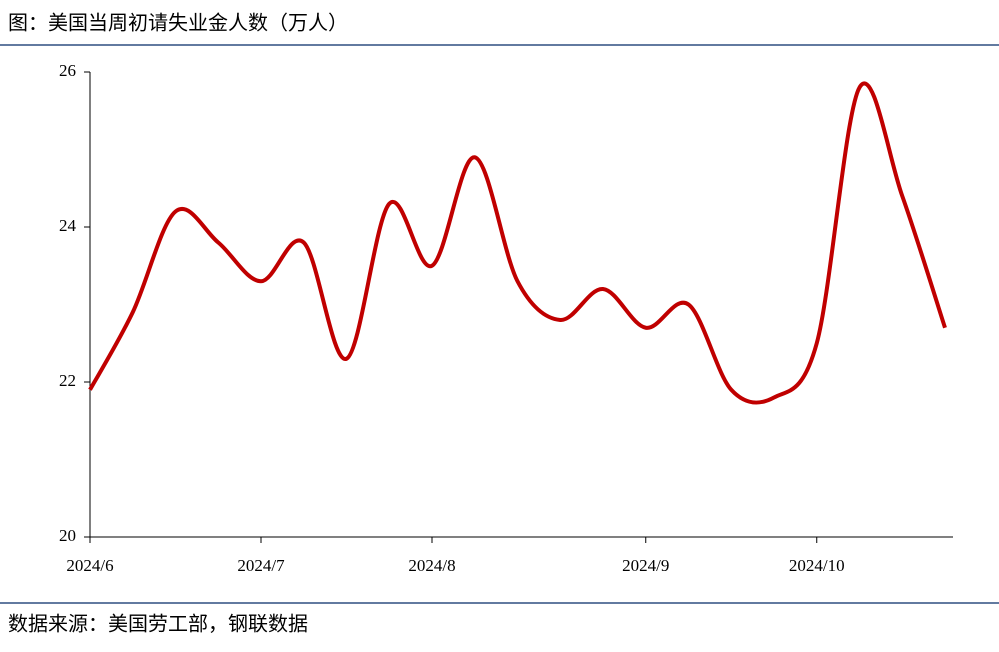 This screenshot has width=999, height=652. I want to click on y-tick-label: 22, so click(67, 380).